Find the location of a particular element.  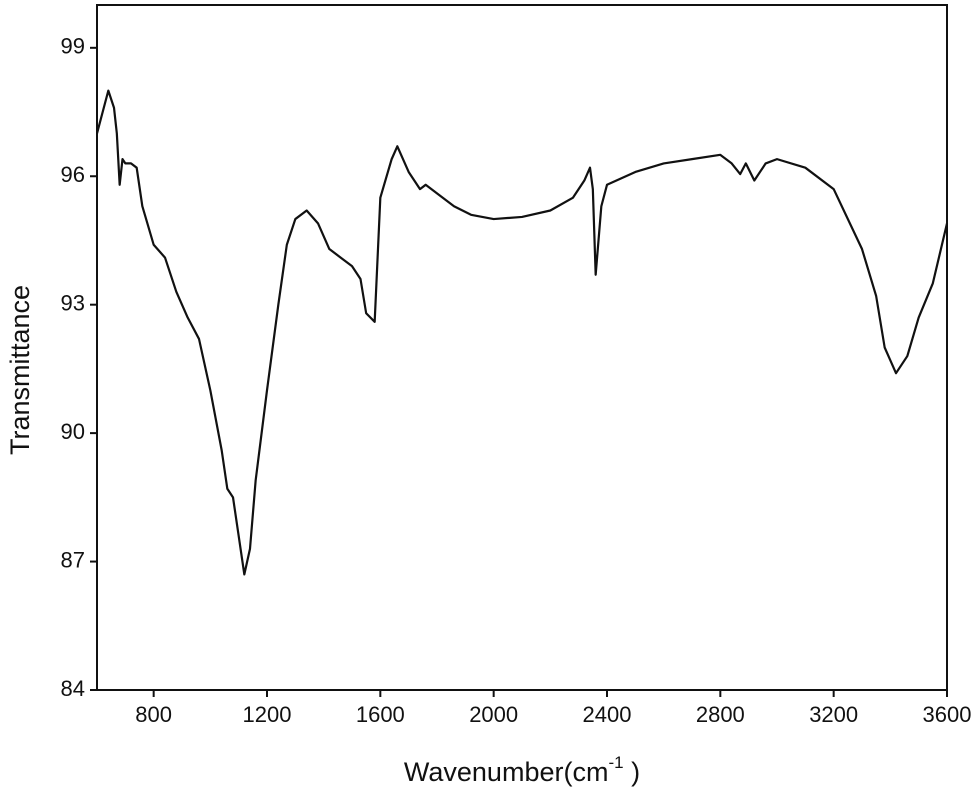

y-tick-label: 84 is located at coordinates (73, 688).